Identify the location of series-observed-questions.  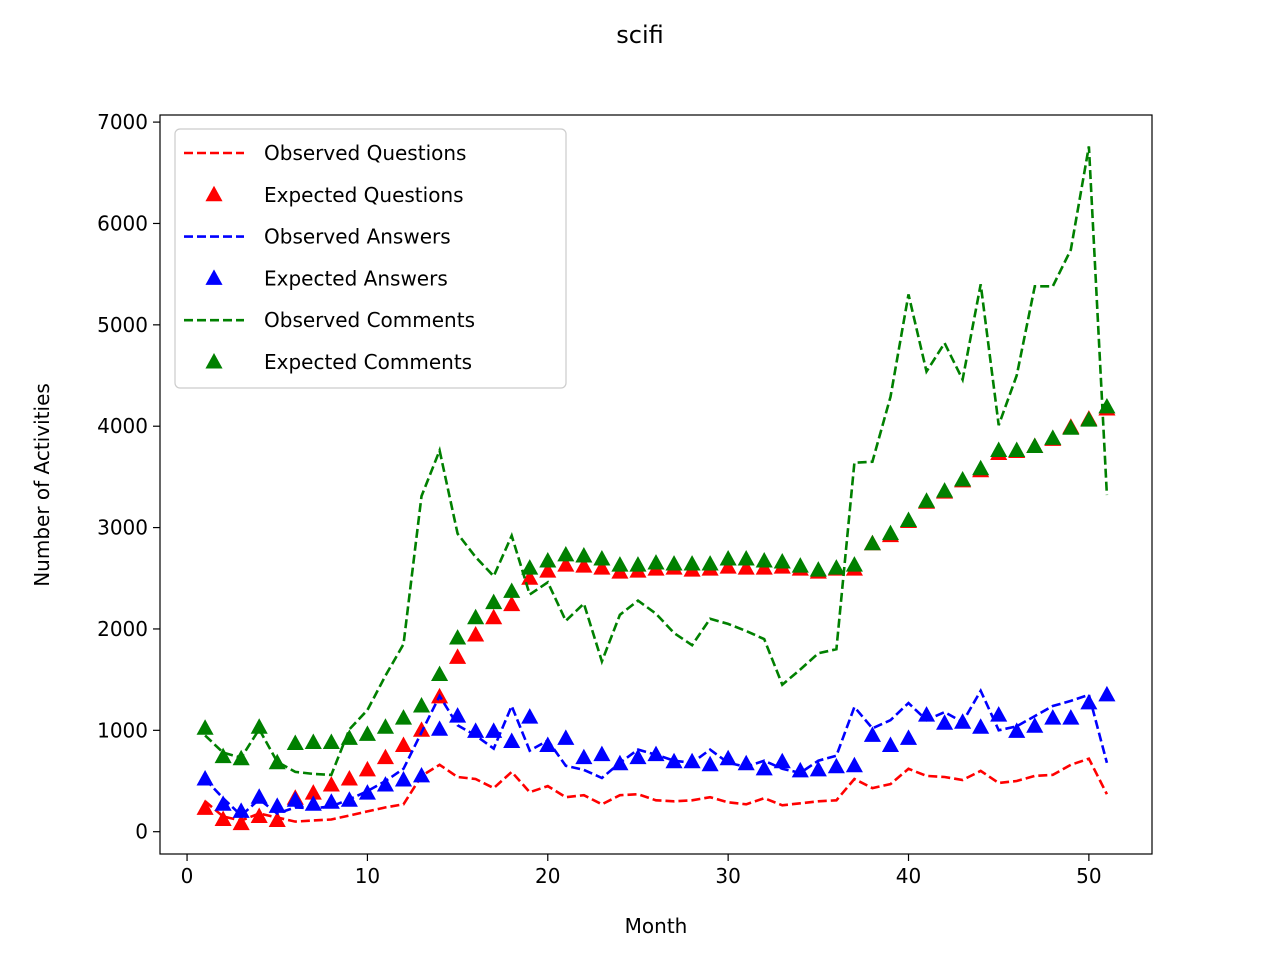
(656, 790).